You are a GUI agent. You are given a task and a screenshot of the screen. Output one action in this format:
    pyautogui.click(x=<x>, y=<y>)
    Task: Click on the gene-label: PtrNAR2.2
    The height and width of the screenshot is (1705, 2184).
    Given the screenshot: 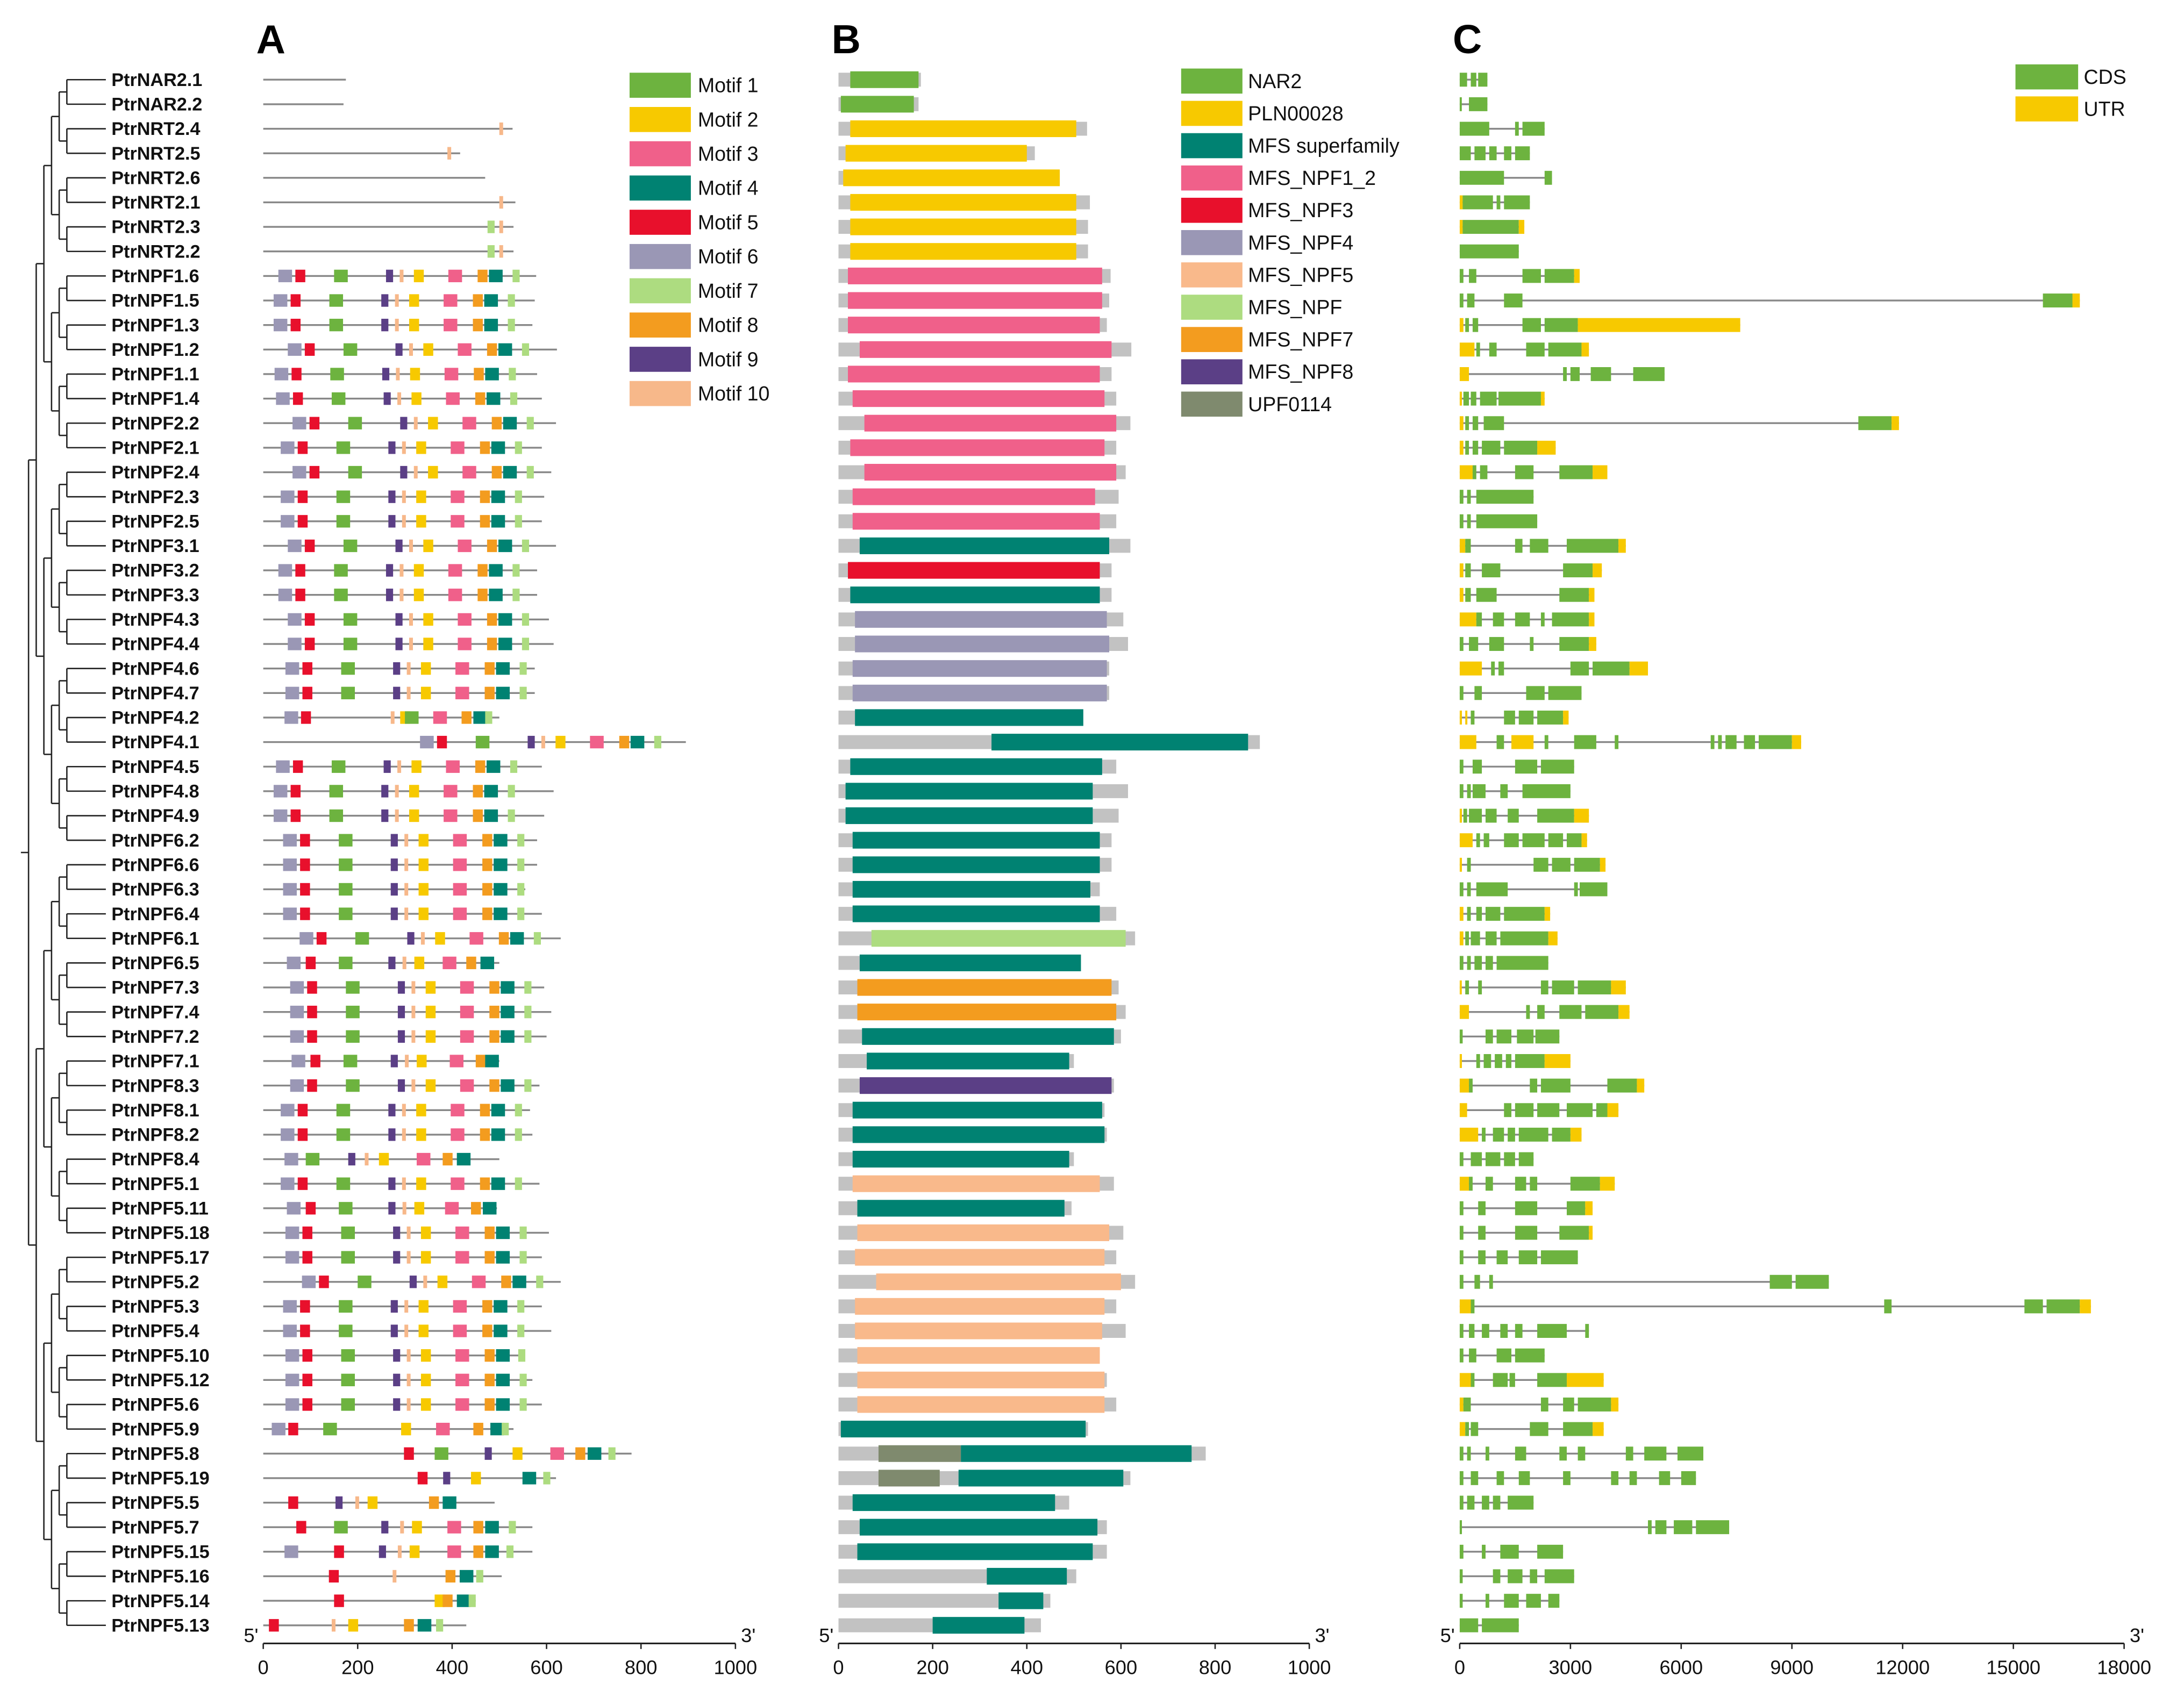 What is the action you would take?
    pyautogui.click(x=156, y=105)
    